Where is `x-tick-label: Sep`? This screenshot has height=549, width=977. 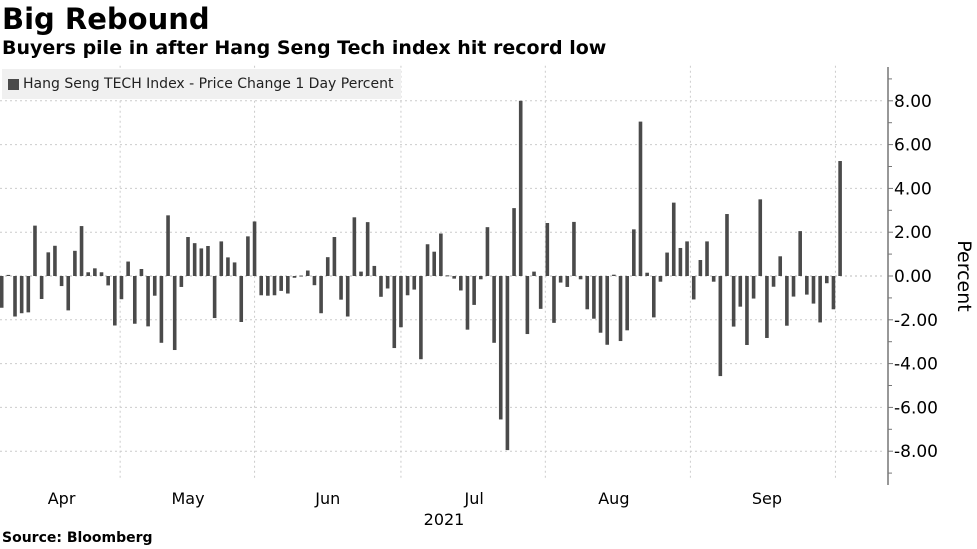
x-tick-label: Sep is located at coordinates (767, 498).